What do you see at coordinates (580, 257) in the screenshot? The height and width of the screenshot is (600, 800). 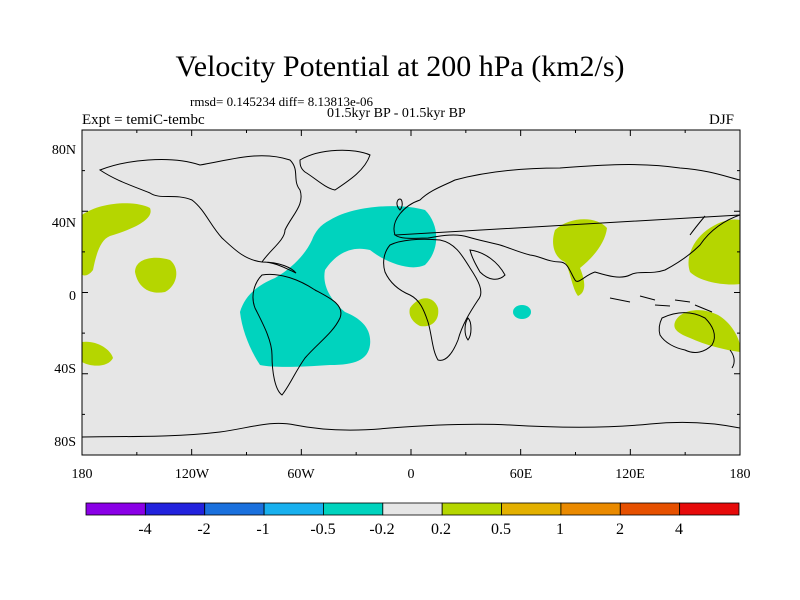 I see `positive-anomaly-asia` at bounding box center [580, 257].